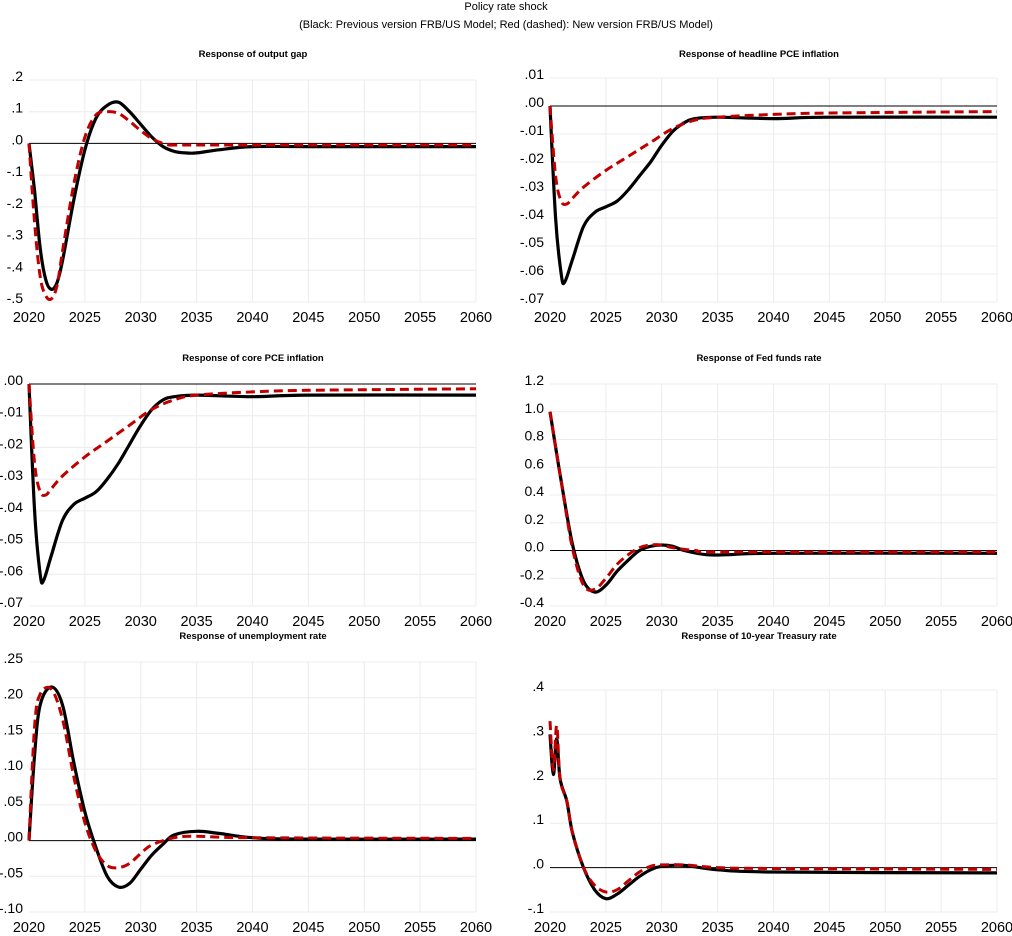 Image resolution: width=1012 pixels, height=936 pixels. What do you see at coordinates (538, 730) in the screenshot?
I see `y-tick-label: .3` at bounding box center [538, 730].